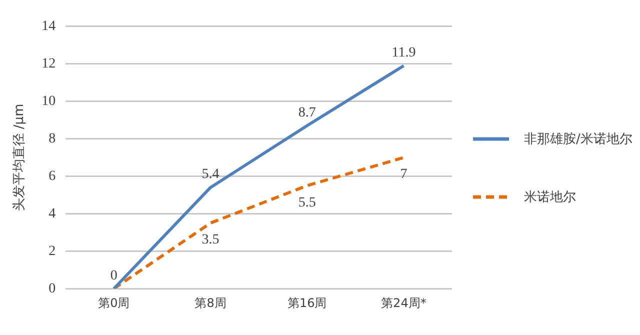 This screenshot has height=335, width=640. What do you see at coordinates (210, 303) in the screenshot?
I see `x-tick-label: 第8周` at bounding box center [210, 303].